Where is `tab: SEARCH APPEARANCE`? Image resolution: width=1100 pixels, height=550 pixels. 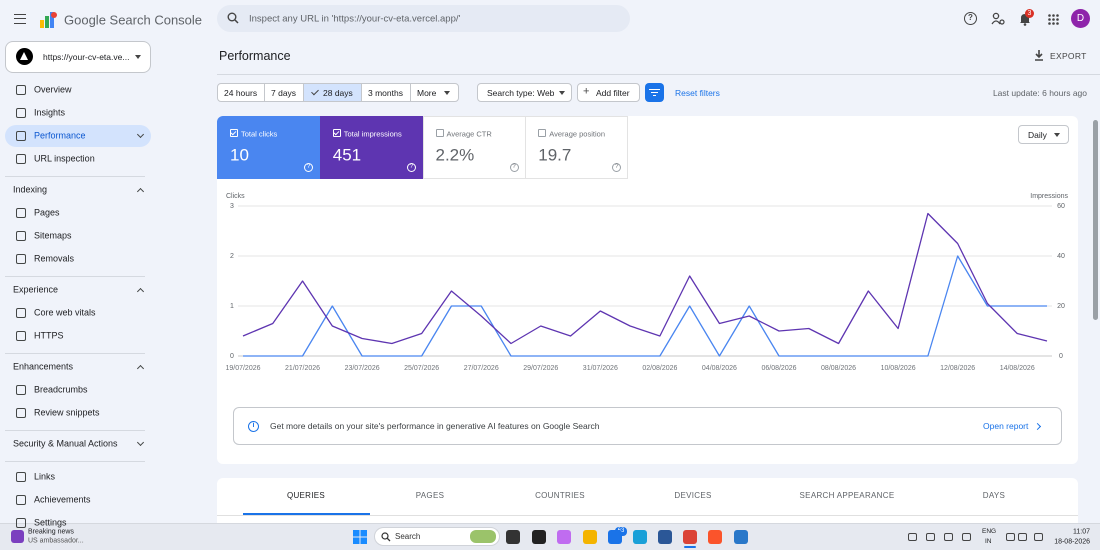
tab: SEARCH APPEARANCE is located at coordinates (847, 495).